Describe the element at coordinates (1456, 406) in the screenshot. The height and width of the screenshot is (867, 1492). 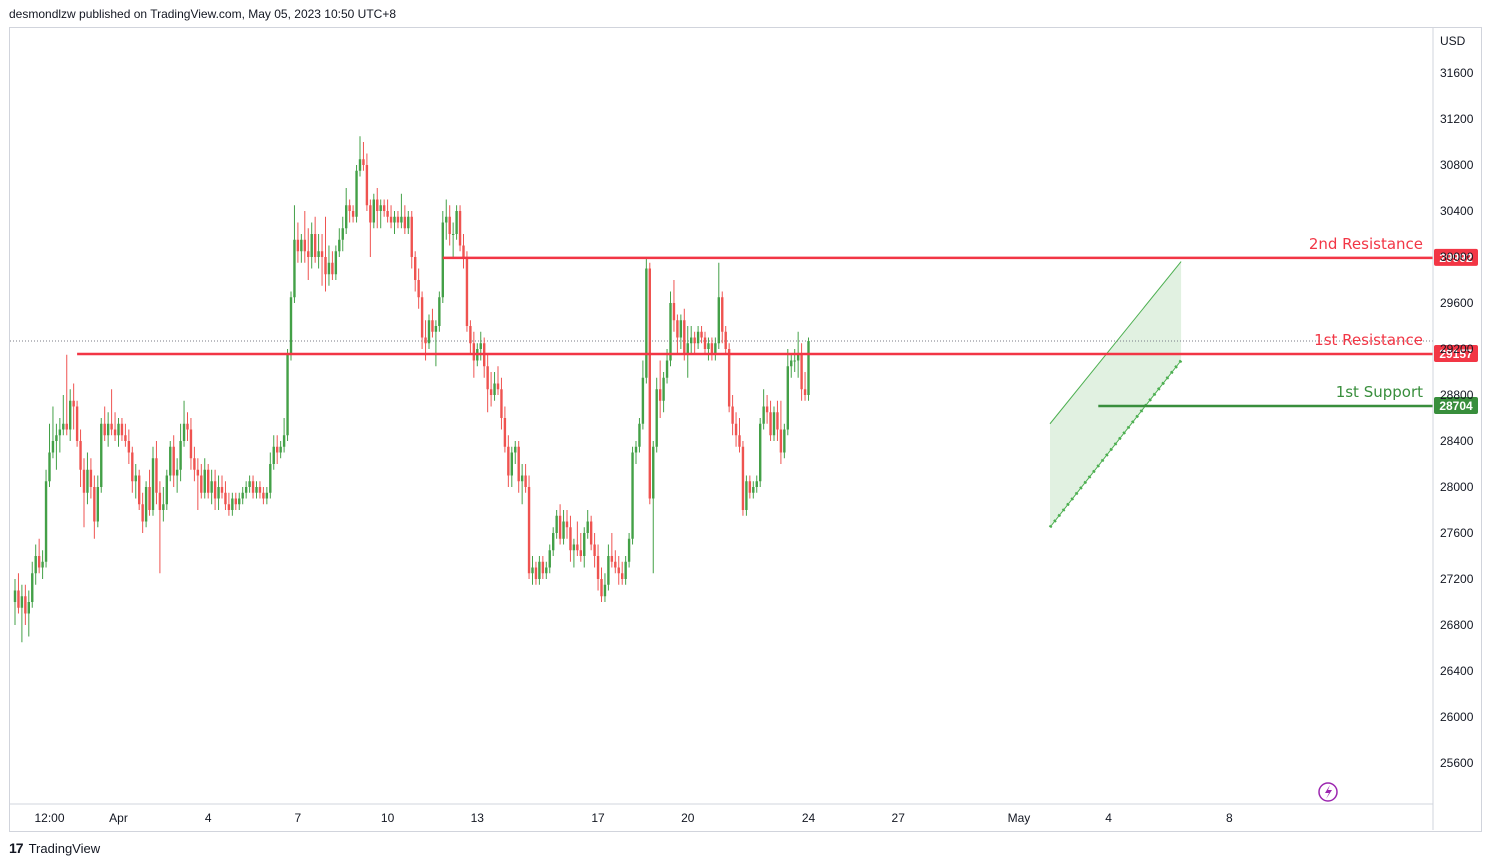
I see `1st-support-price-text: 28704` at that location.